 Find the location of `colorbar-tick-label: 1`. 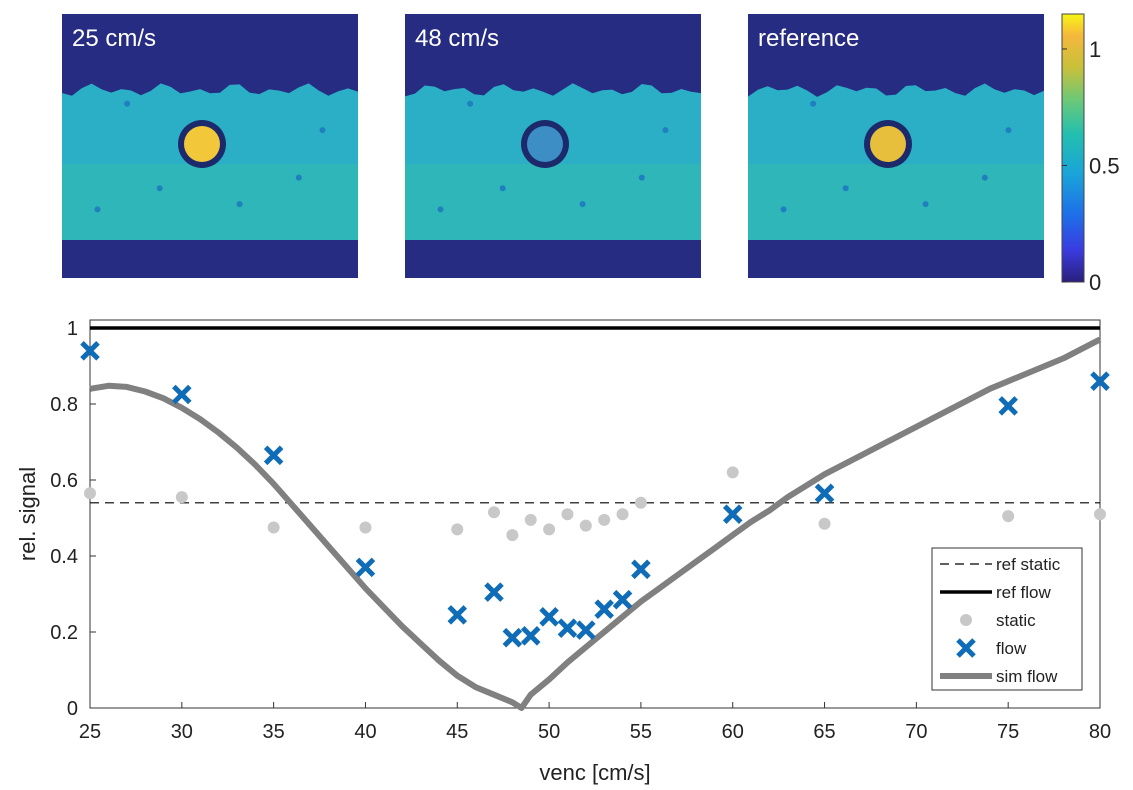

colorbar-tick-label: 1 is located at coordinates (1095, 49).